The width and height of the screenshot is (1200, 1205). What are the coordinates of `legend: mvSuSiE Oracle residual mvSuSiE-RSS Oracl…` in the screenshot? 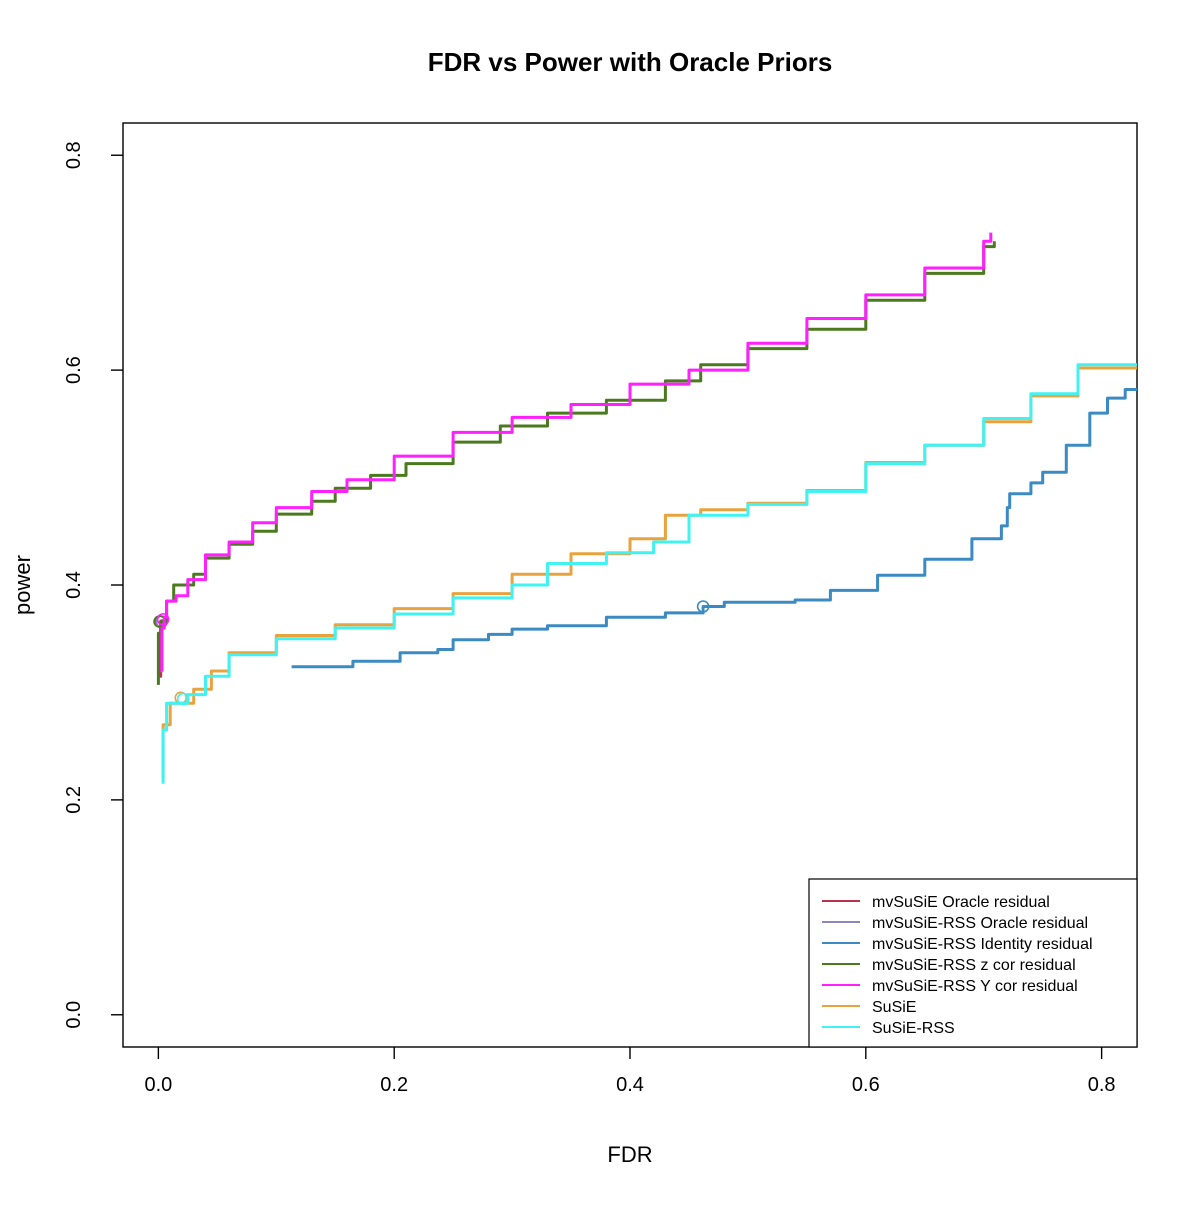 It's located at (973, 963).